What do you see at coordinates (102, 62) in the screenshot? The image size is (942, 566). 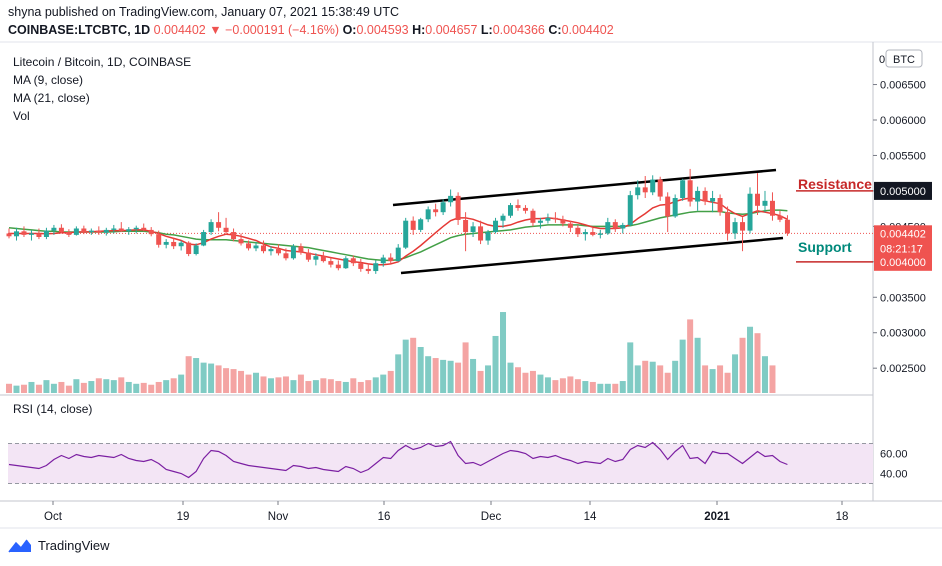 I see `legend-title: Litecoin / Bitcoin, 1D, COINBASE` at bounding box center [102, 62].